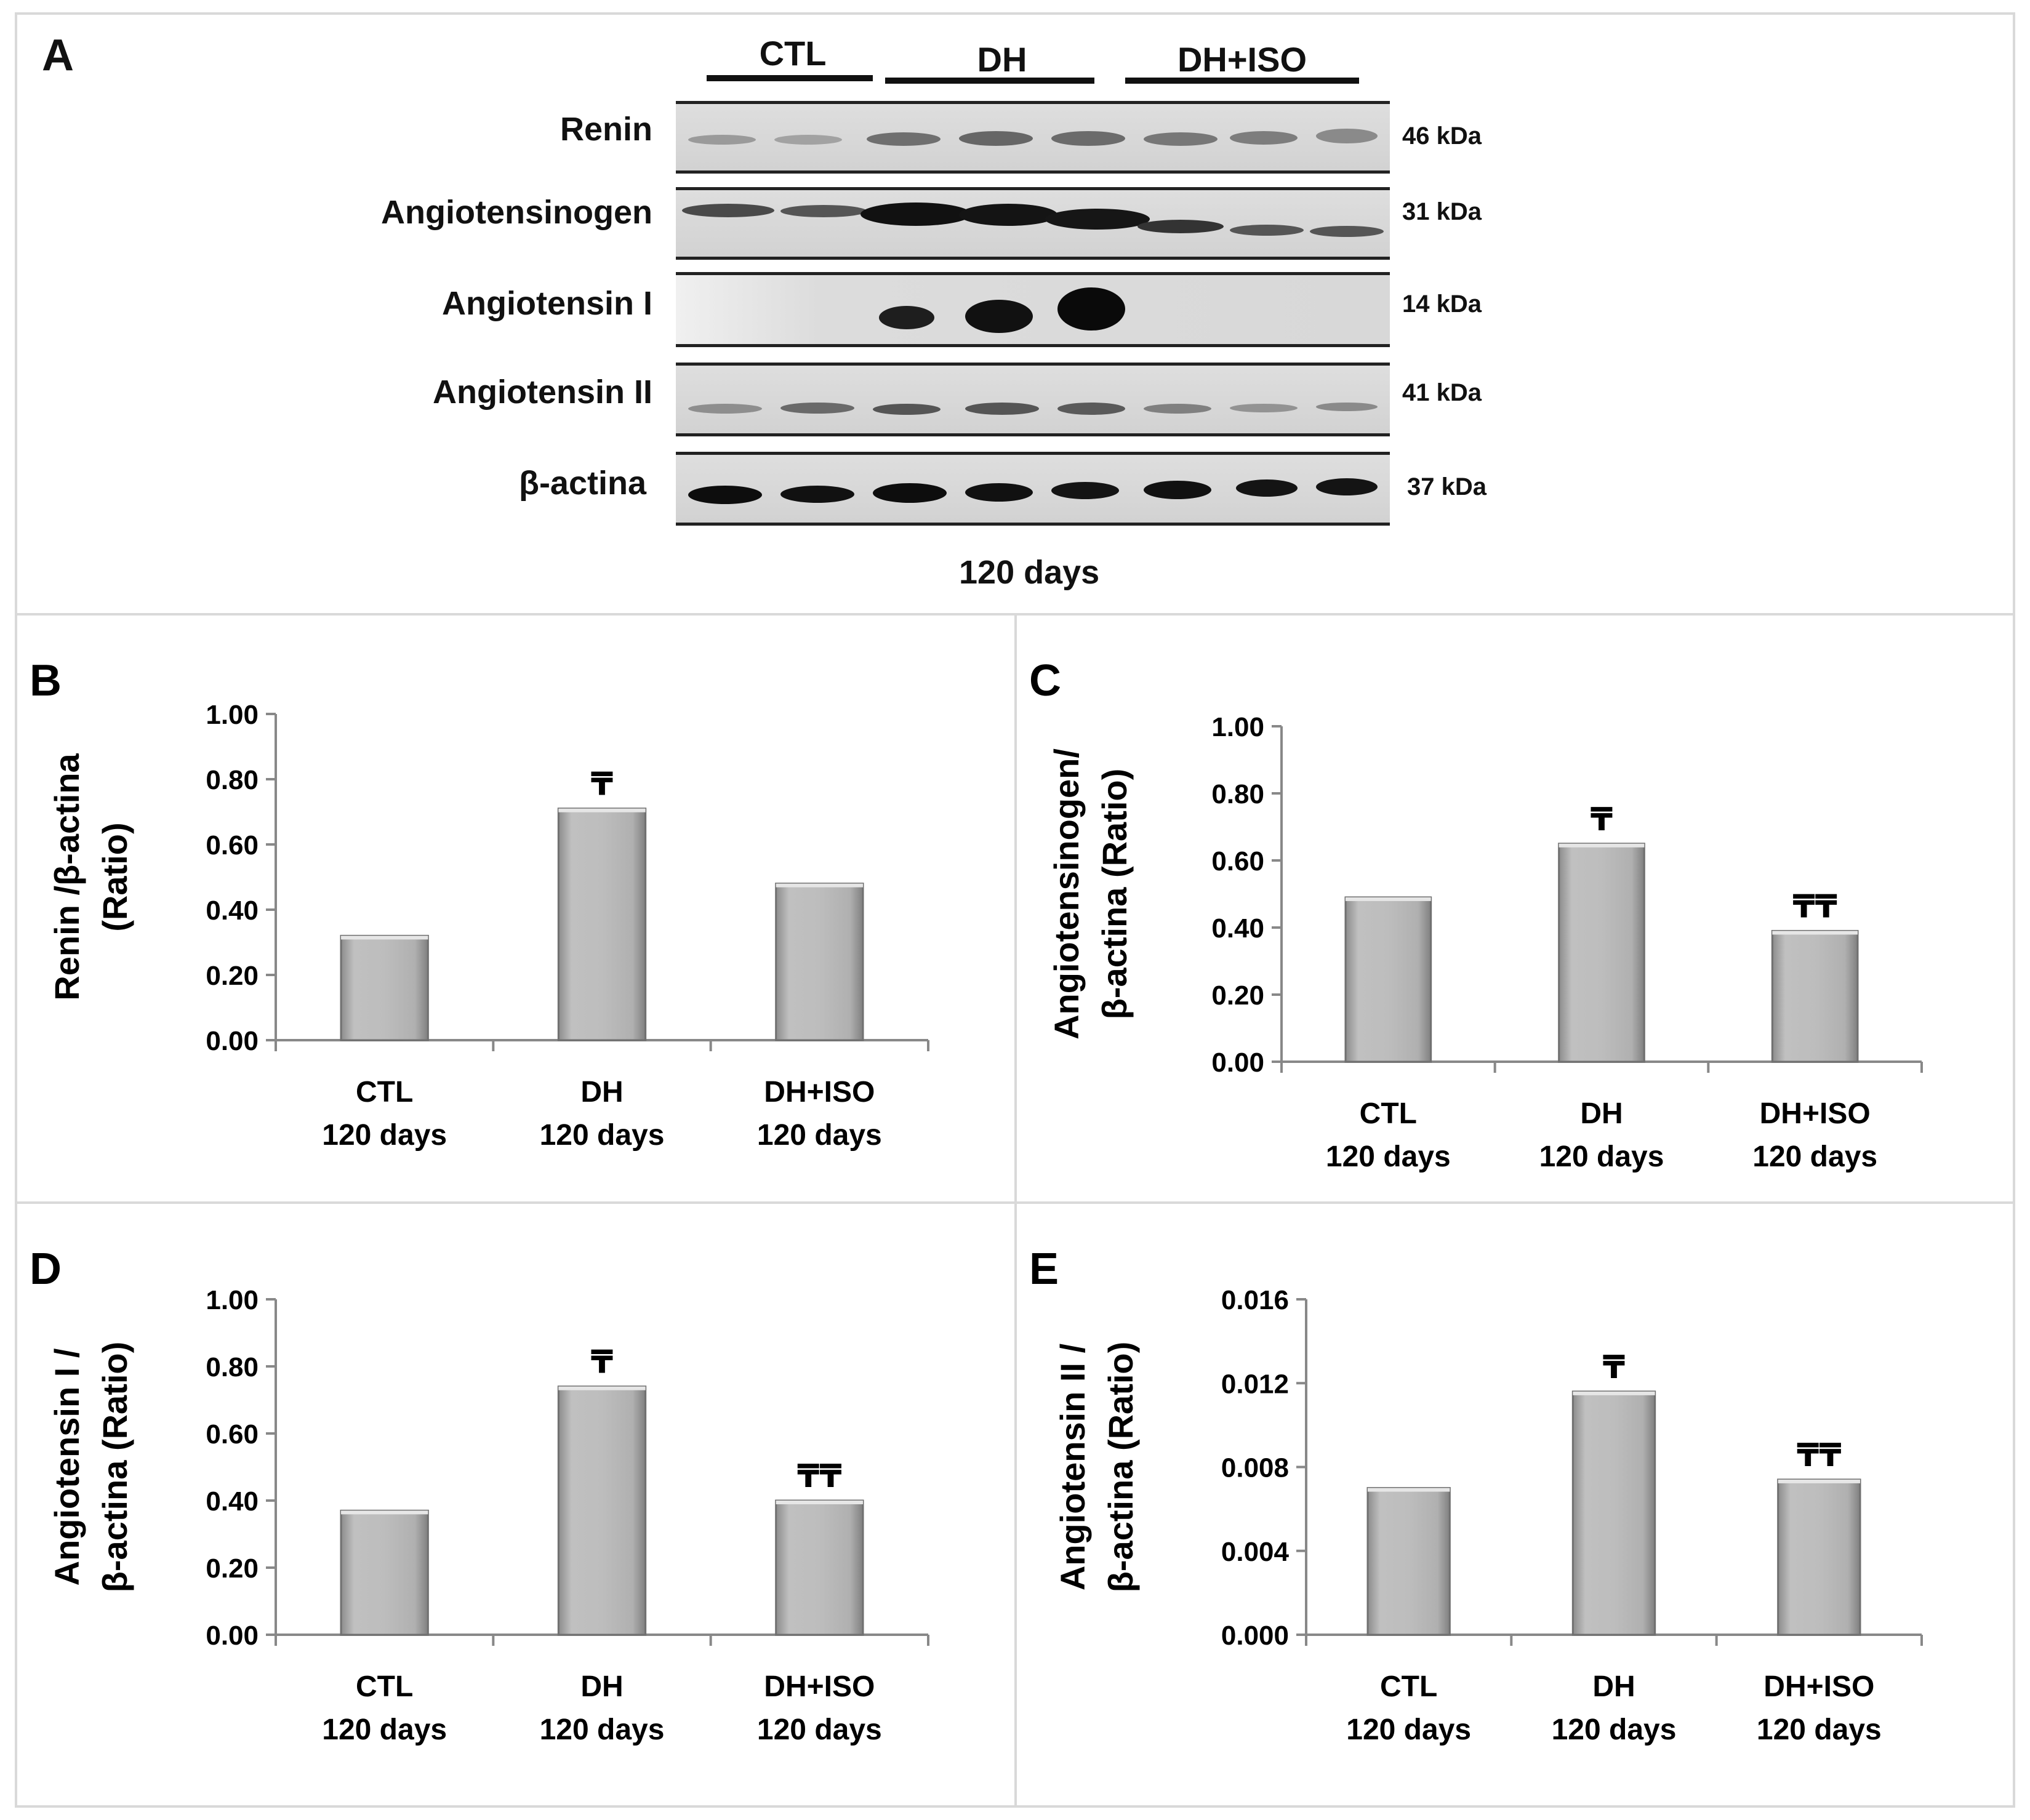 The width and height of the screenshot is (2030, 1820). I want to click on x-category-label: DH+ISO, so click(820, 1092).